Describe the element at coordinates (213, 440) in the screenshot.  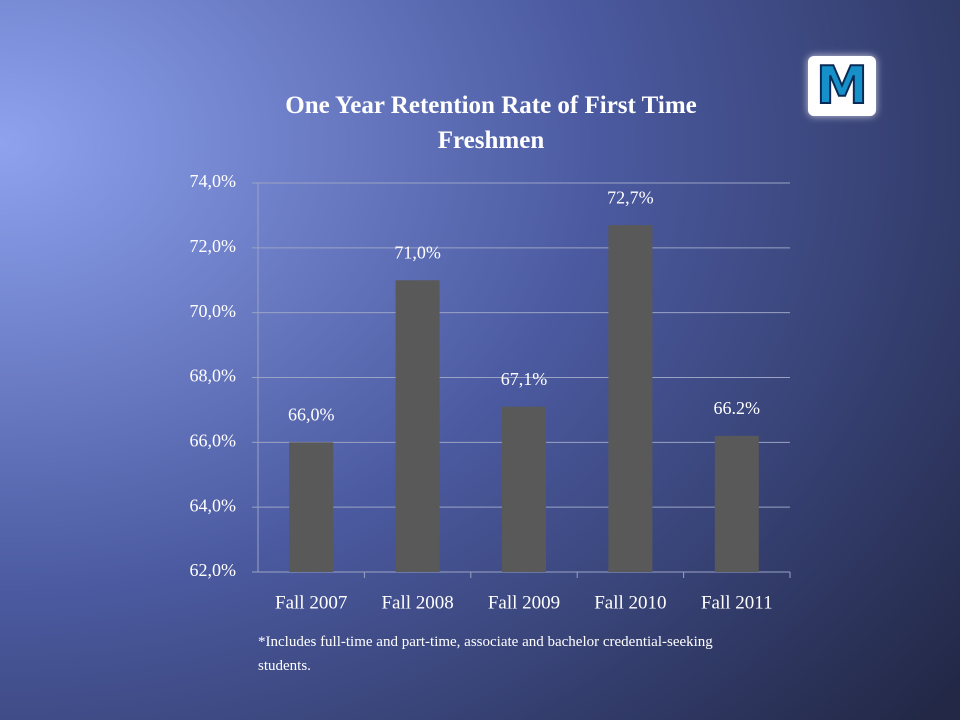
I see `y-tick-label: 66,0%` at that location.